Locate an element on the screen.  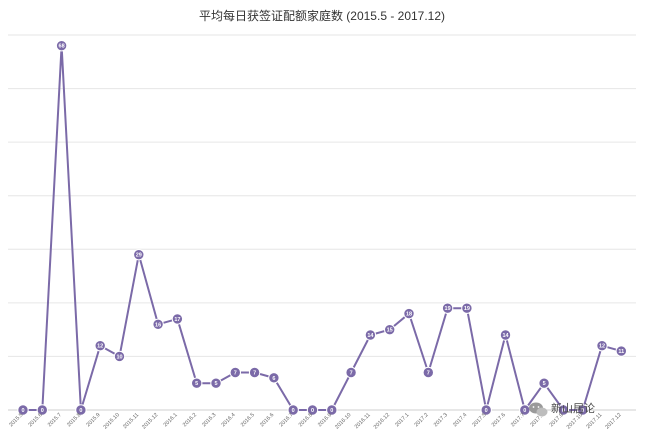
data-label: 68 is located at coordinates (62, 47).